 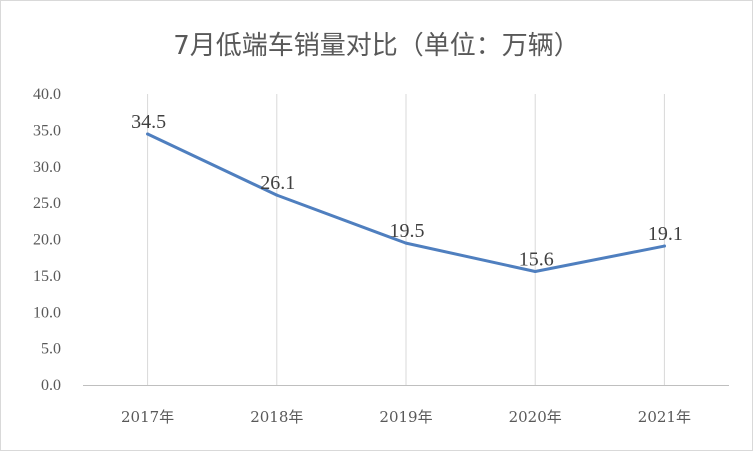 I want to click on y-tick-label: 30.0, so click(x=47, y=167).